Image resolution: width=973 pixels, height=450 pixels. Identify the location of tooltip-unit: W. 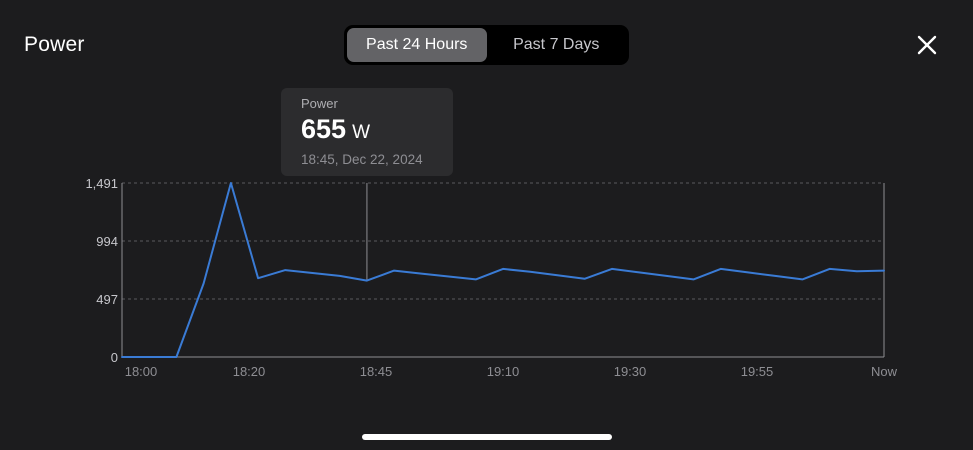
(361, 132).